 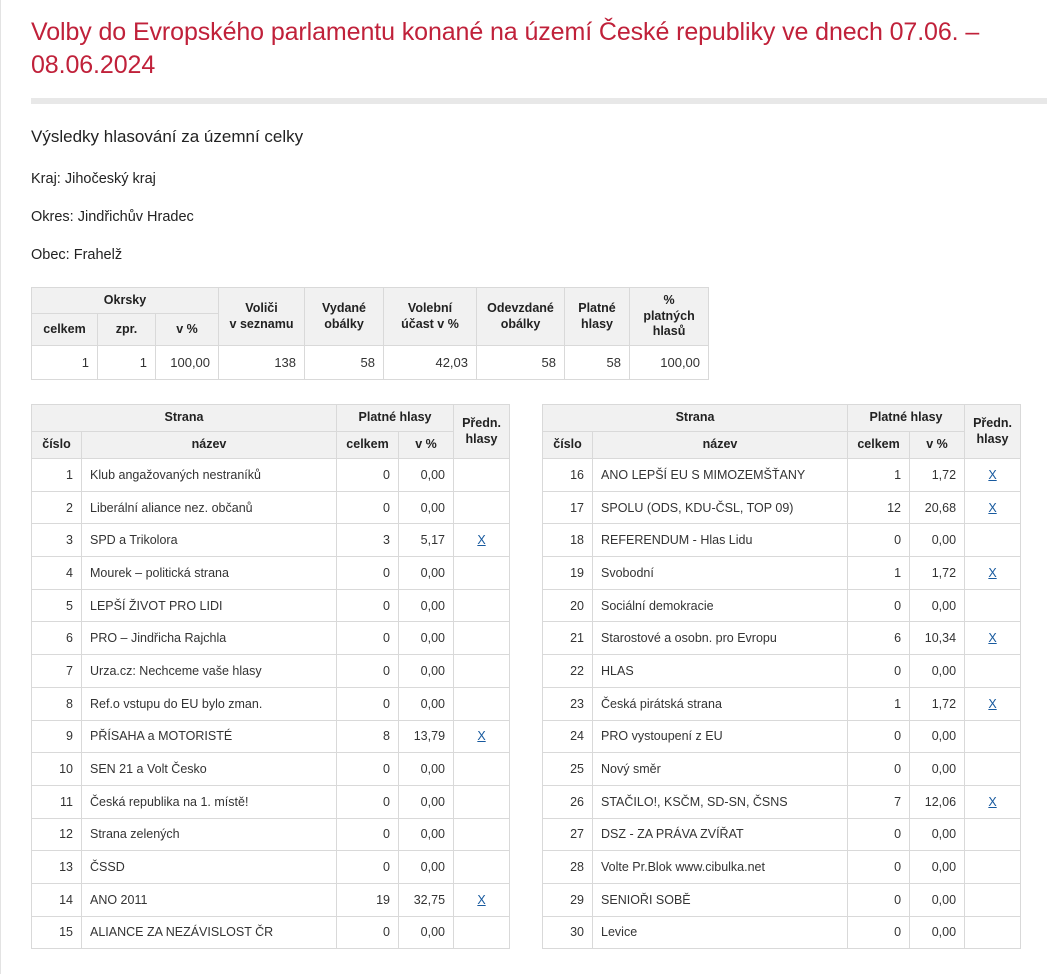 What do you see at coordinates (426, 736) in the screenshot?
I see `party-votes-percent: 13,79` at bounding box center [426, 736].